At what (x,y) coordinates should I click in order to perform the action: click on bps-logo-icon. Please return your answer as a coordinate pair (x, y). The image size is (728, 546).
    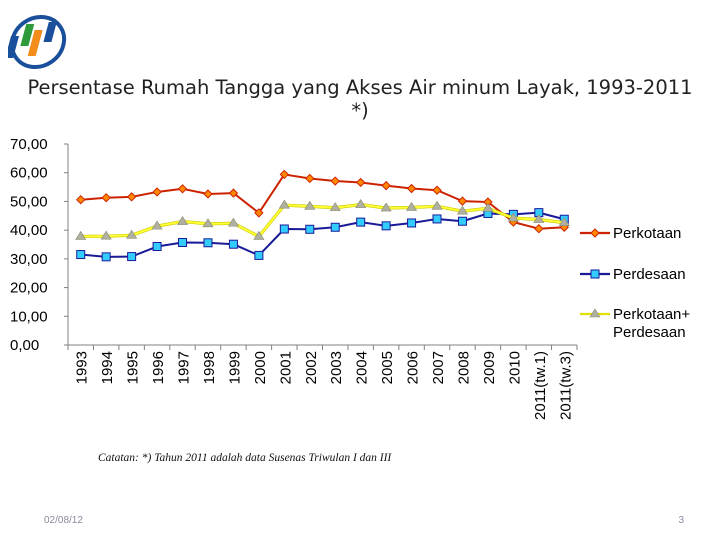
    Looking at the image, I should click on (37, 42).